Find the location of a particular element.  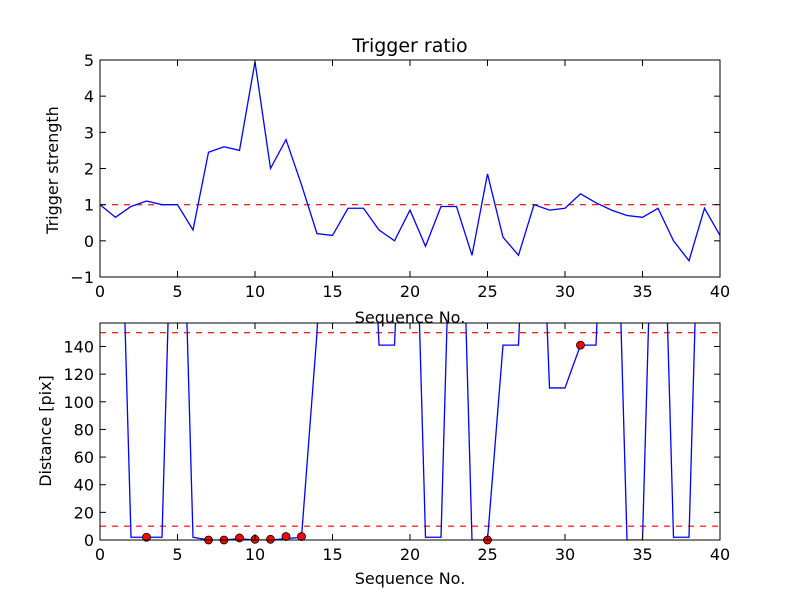

y-axis-label: Distance [pix] is located at coordinates (45, 431).